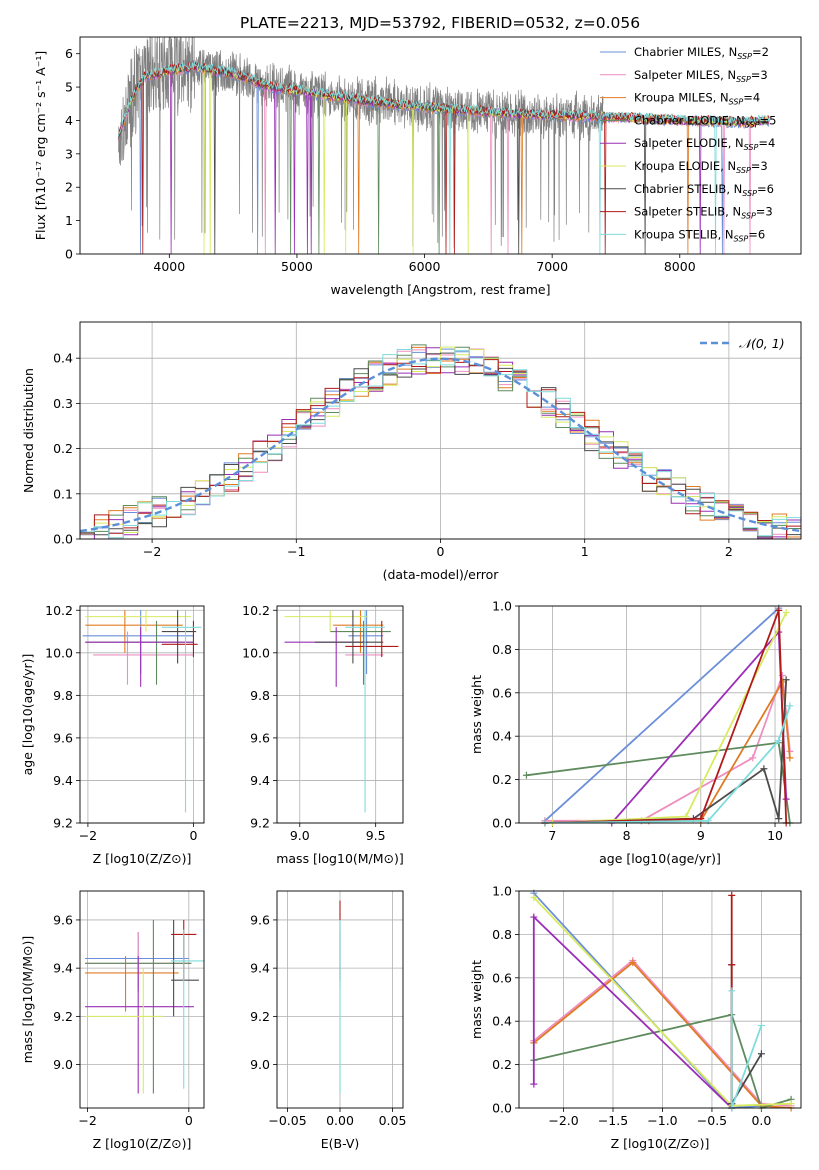 This screenshot has height=1170, width=819. What do you see at coordinates (627, 835) in the screenshot?
I see `x-tick-label: 8` at bounding box center [627, 835].